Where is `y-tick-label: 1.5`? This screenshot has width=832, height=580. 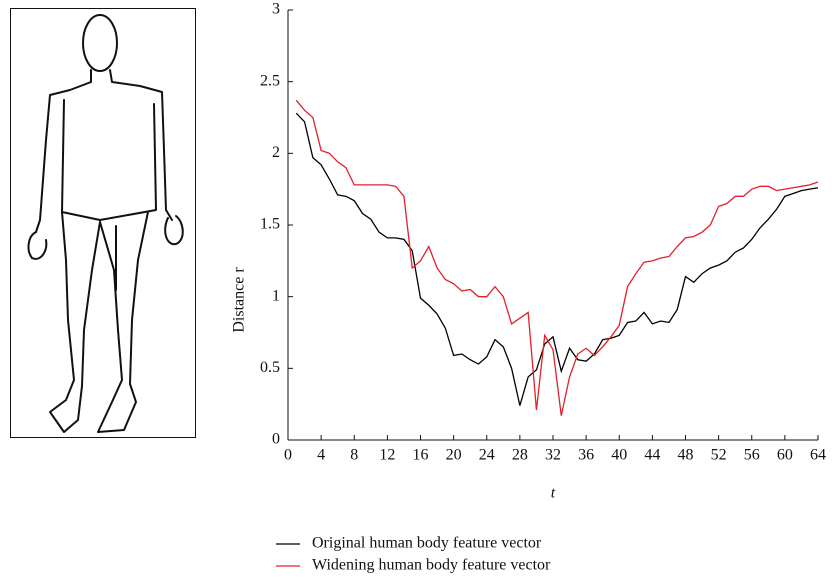 y-tick-label: 1.5 is located at coordinates (270, 224).